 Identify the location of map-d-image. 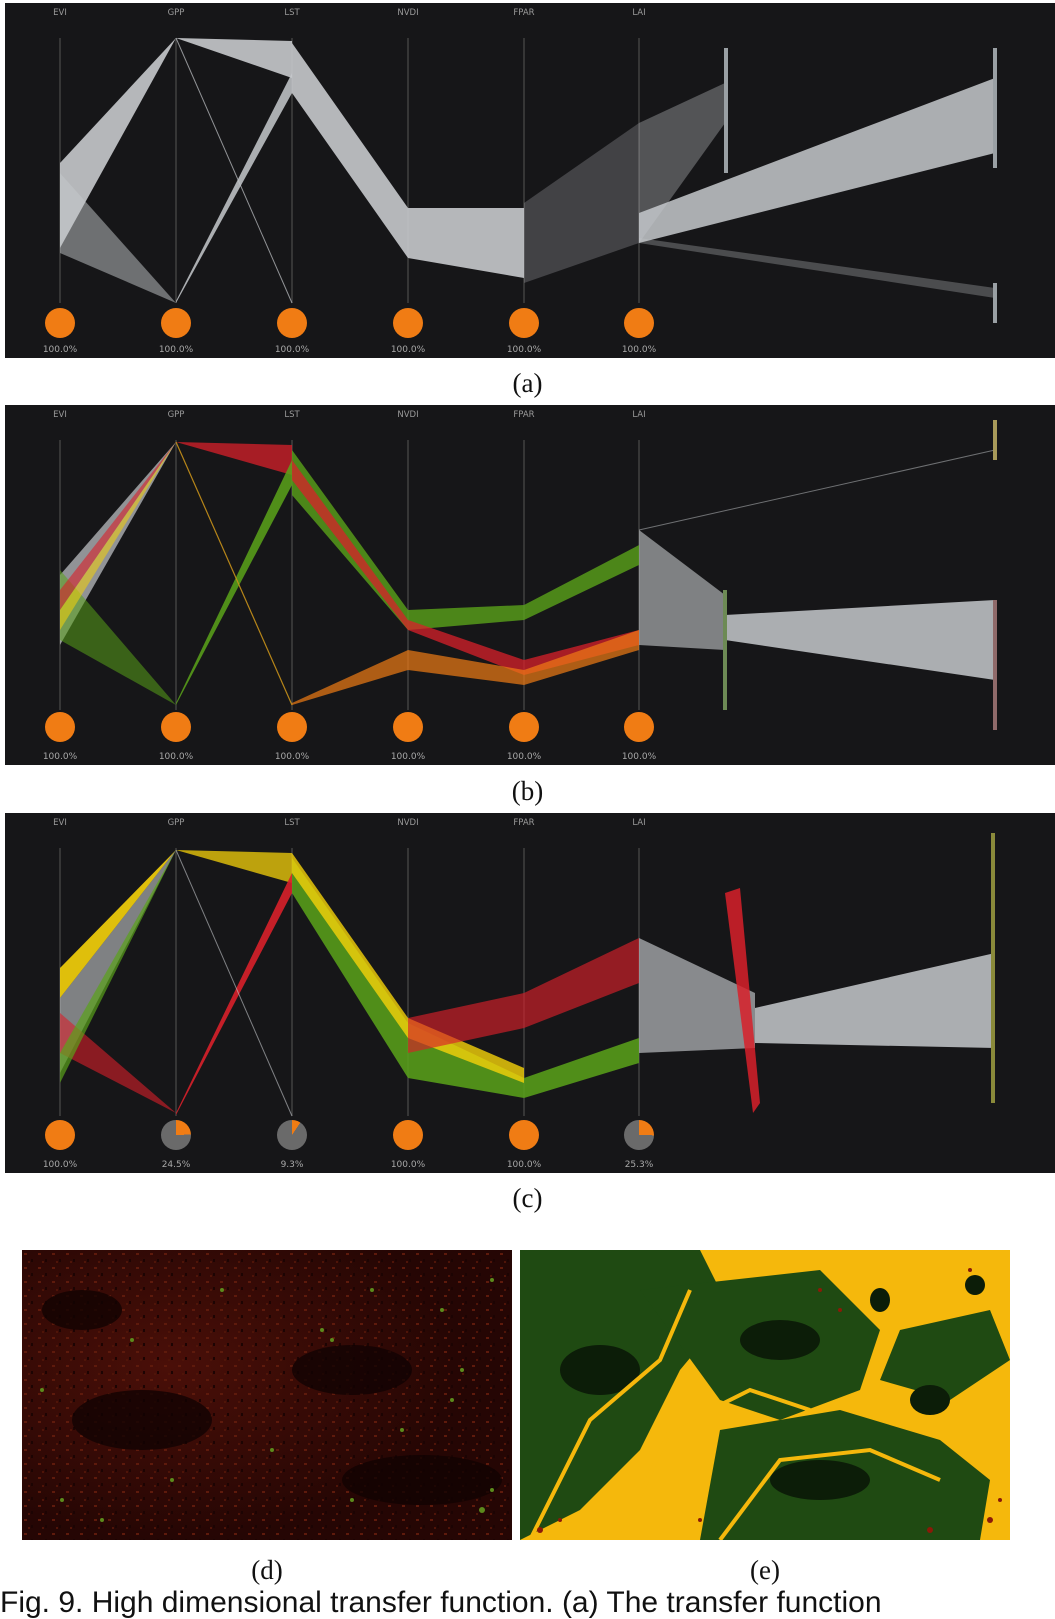
(267, 1395).